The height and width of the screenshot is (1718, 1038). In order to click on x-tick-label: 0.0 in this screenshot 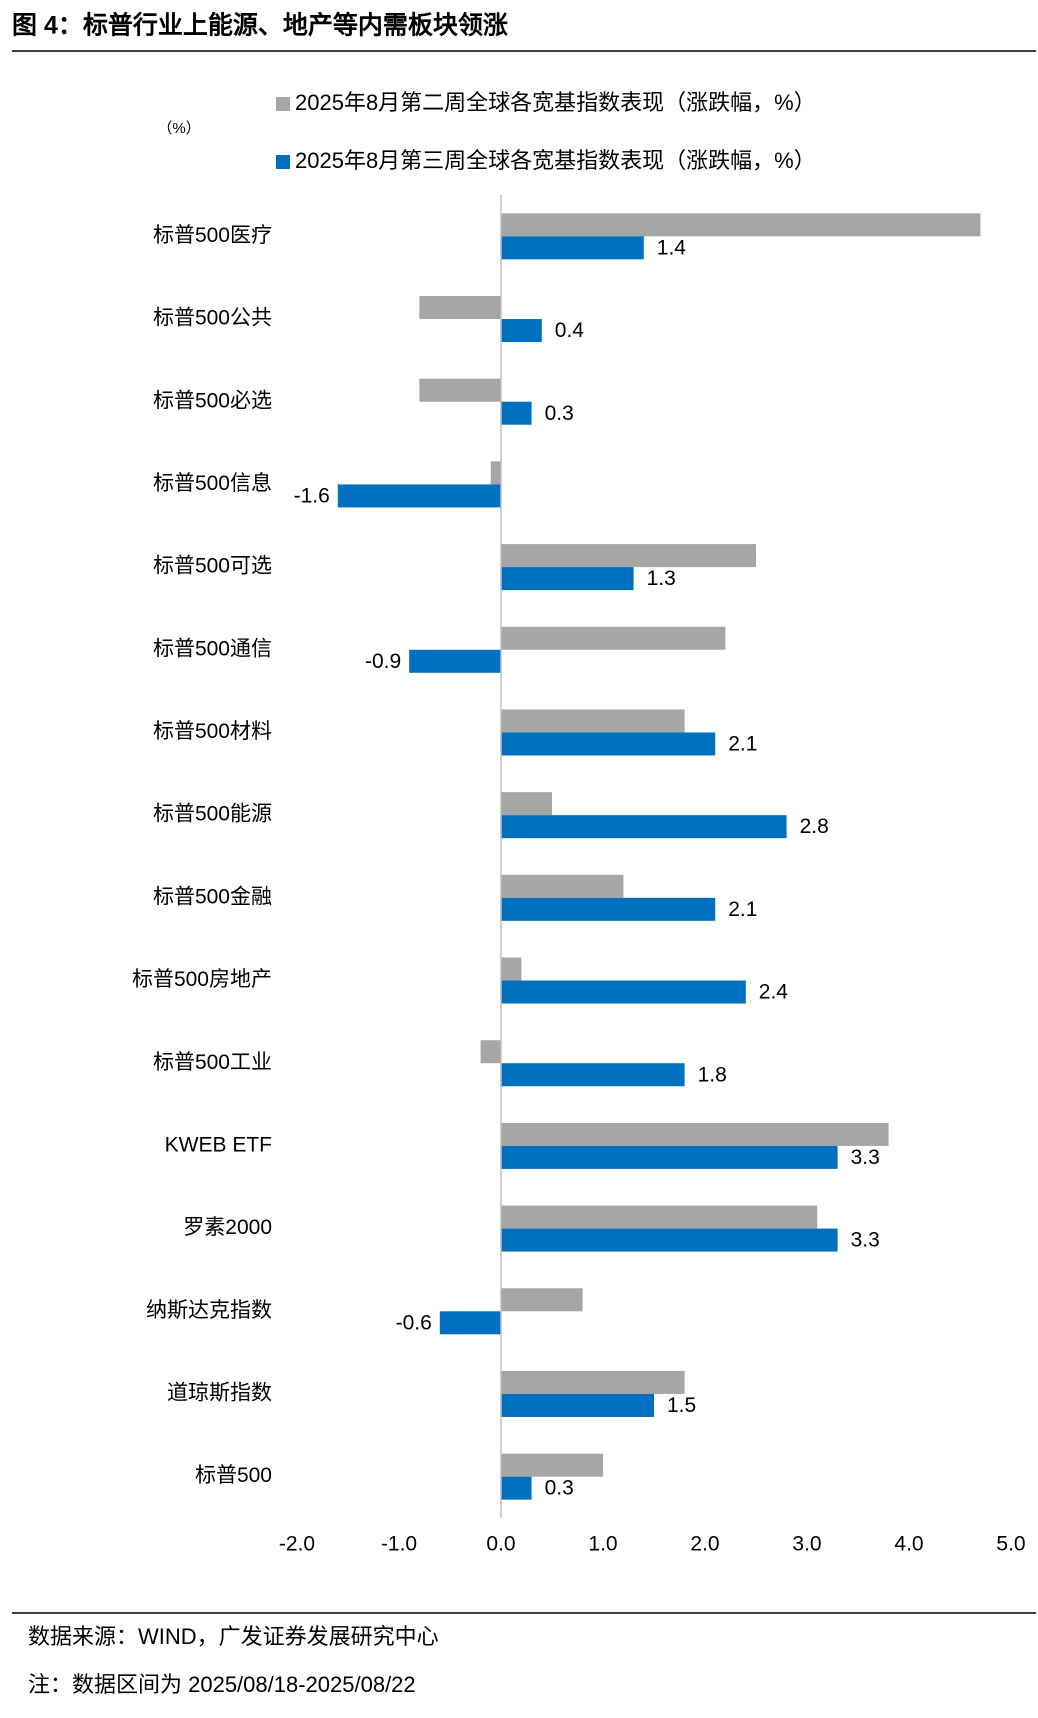, I will do `click(500, 1544)`.